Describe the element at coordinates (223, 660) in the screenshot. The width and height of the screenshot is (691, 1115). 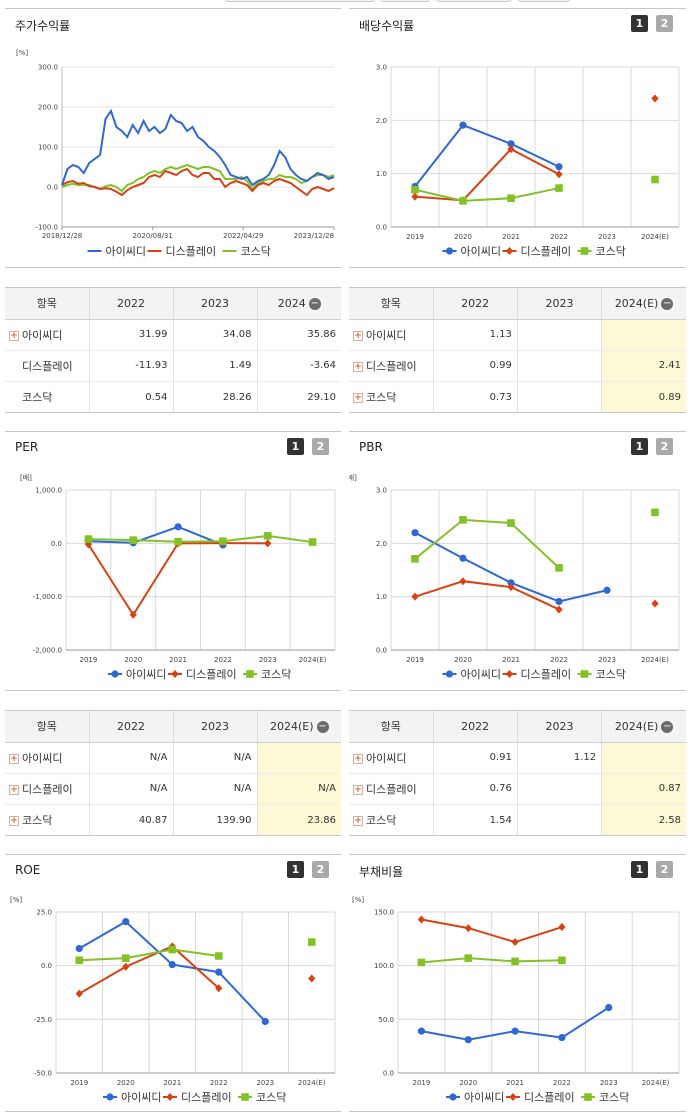
I see `x-tick-label: 2022` at that location.